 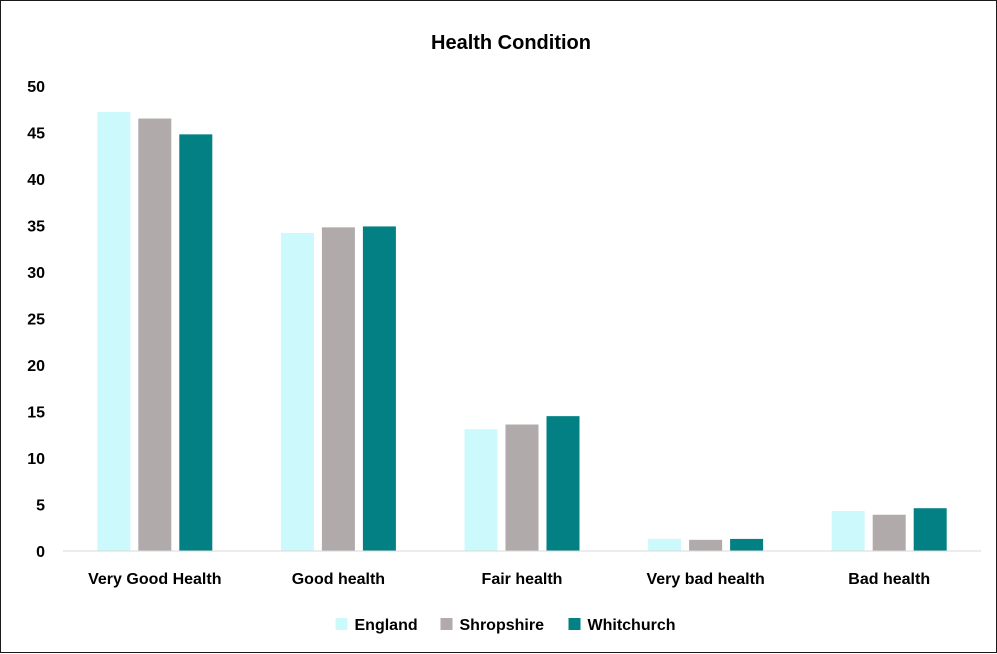 I want to click on y-tick-label: 10, so click(x=36, y=459).